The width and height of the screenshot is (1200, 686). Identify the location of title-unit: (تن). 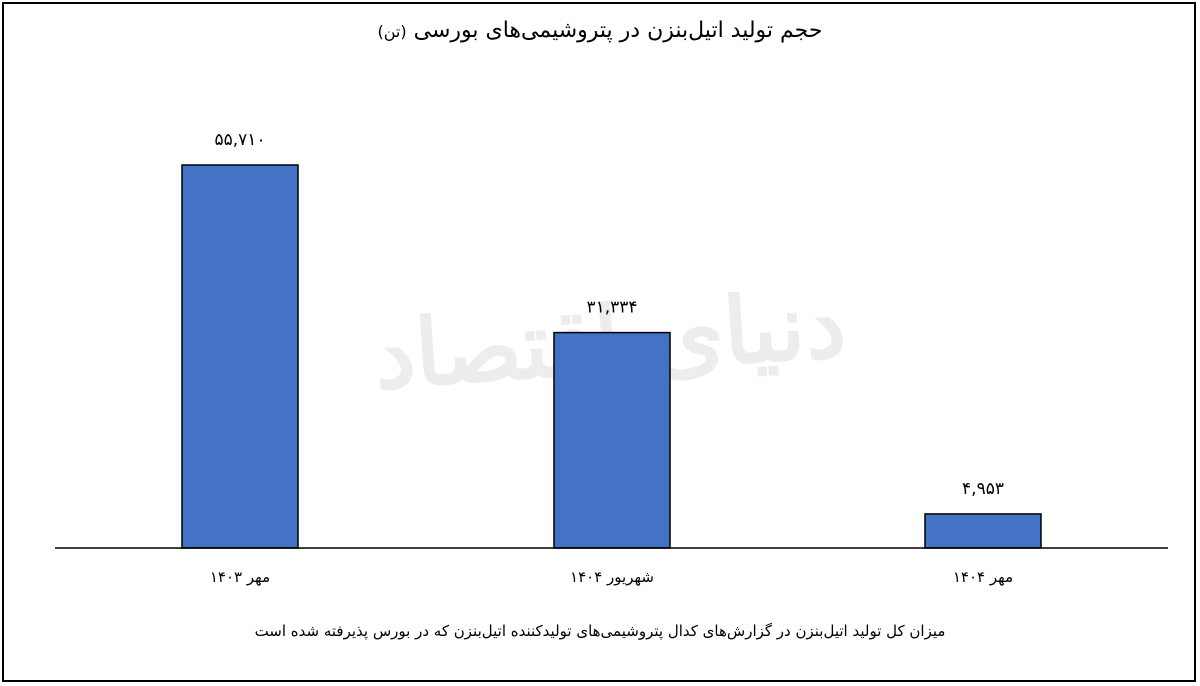
(392, 31).